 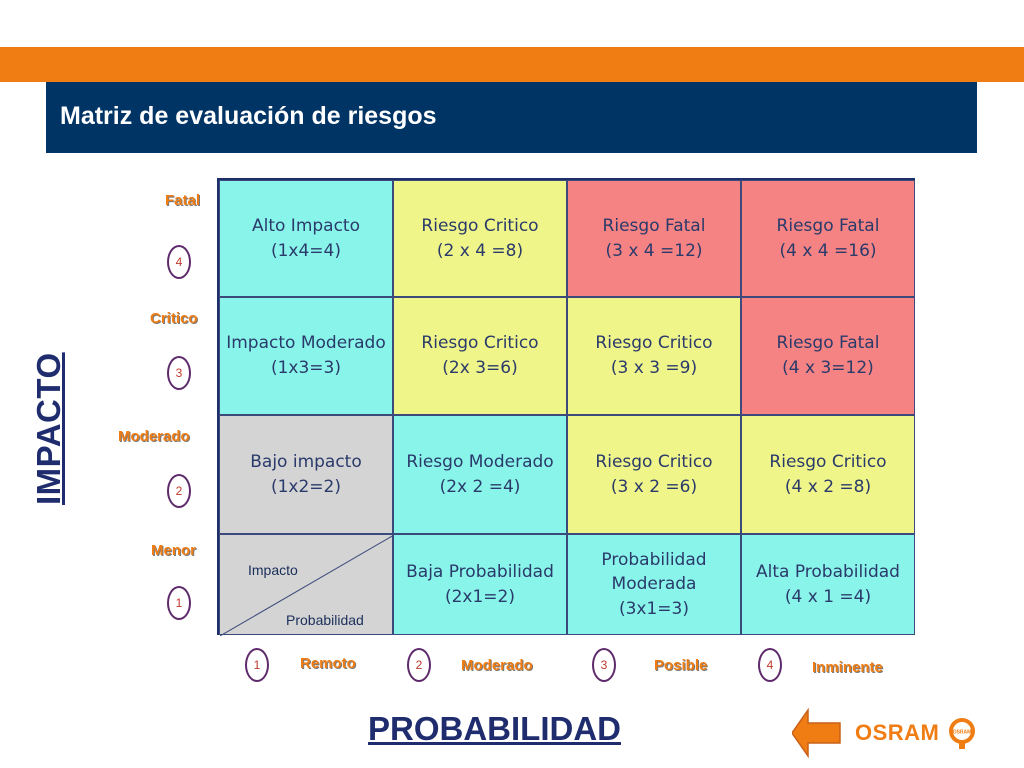 I want to click on impact-level-1-circle: 1, so click(x=179, y=603).